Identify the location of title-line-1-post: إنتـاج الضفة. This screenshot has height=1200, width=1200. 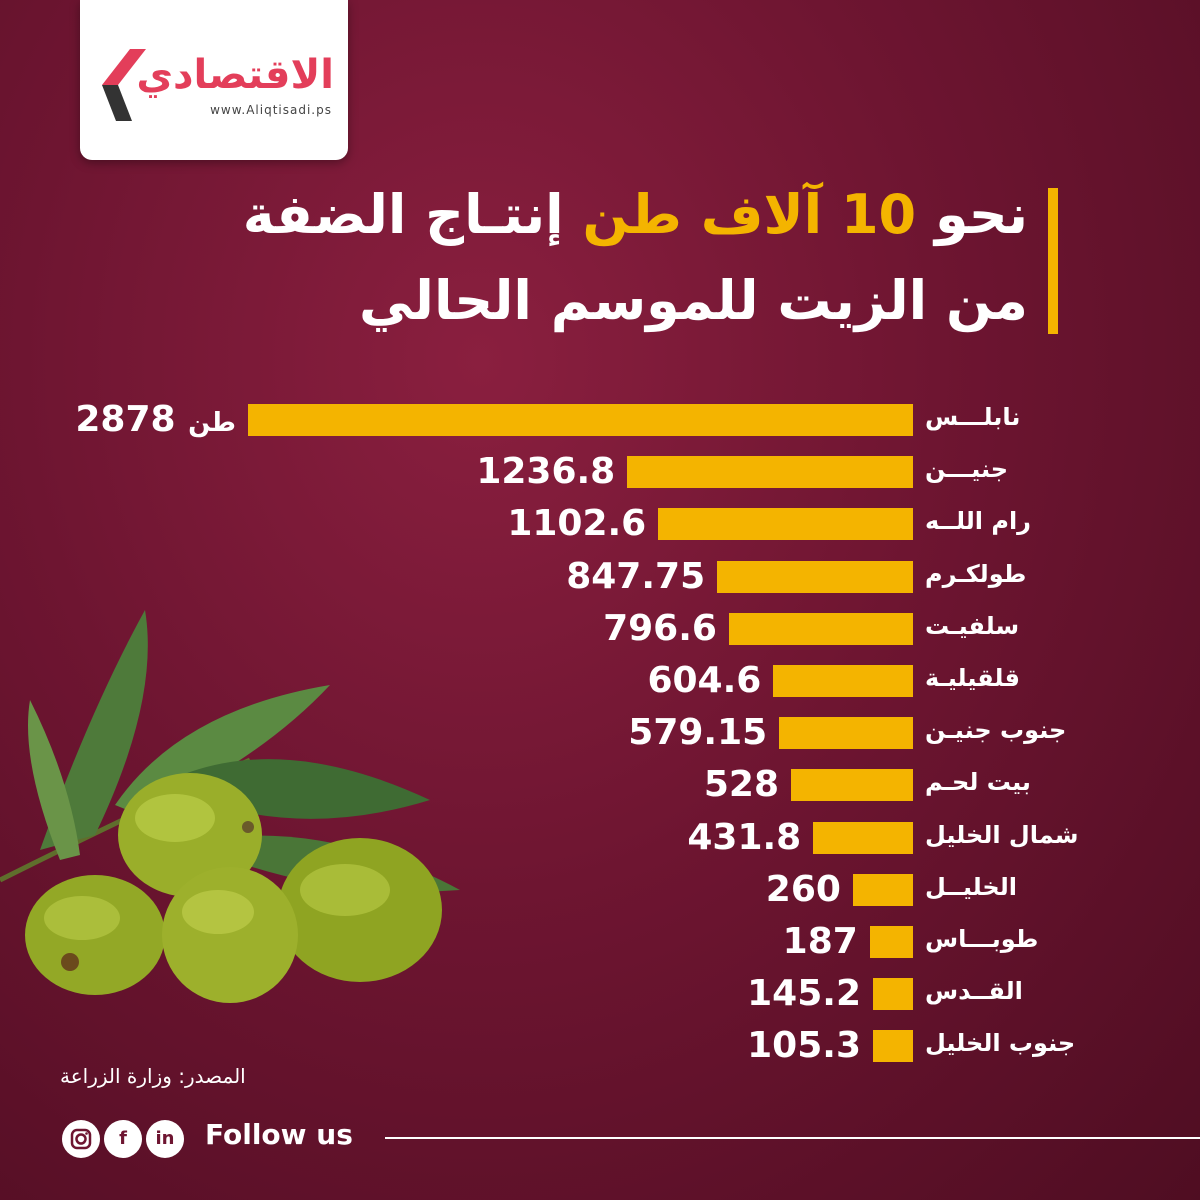
(403, 214).